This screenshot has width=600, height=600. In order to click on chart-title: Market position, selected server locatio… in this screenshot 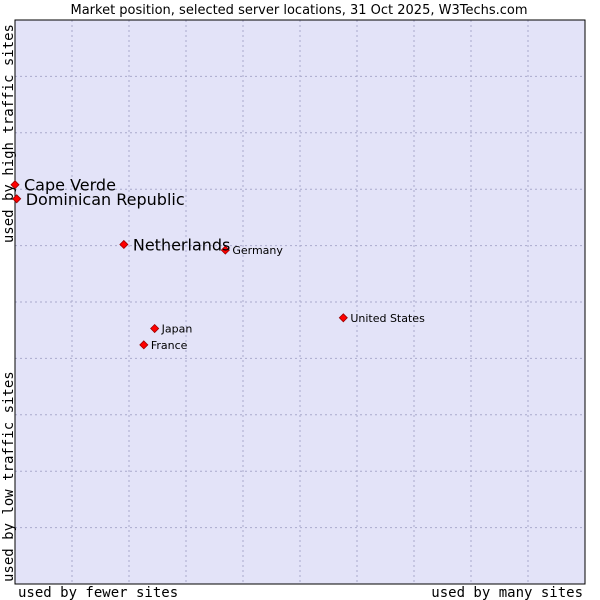, I will do `click(298, 10)`.